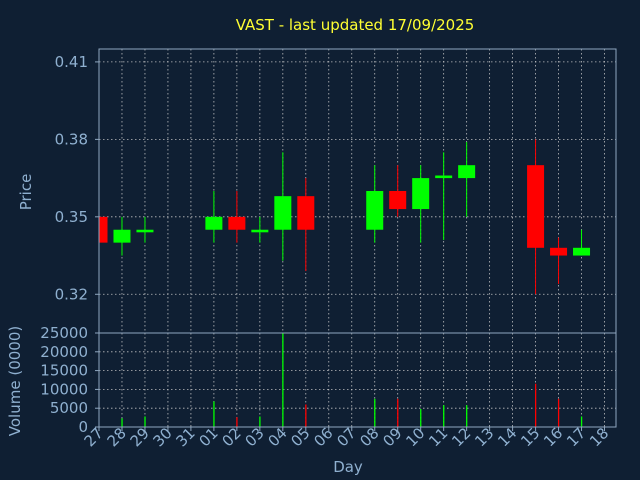  What do you see at coordinates (355, 25) in the screenshot?
I see `chart-title: VAST - last updated 17/09/2025` at bounding box center [355, 25].